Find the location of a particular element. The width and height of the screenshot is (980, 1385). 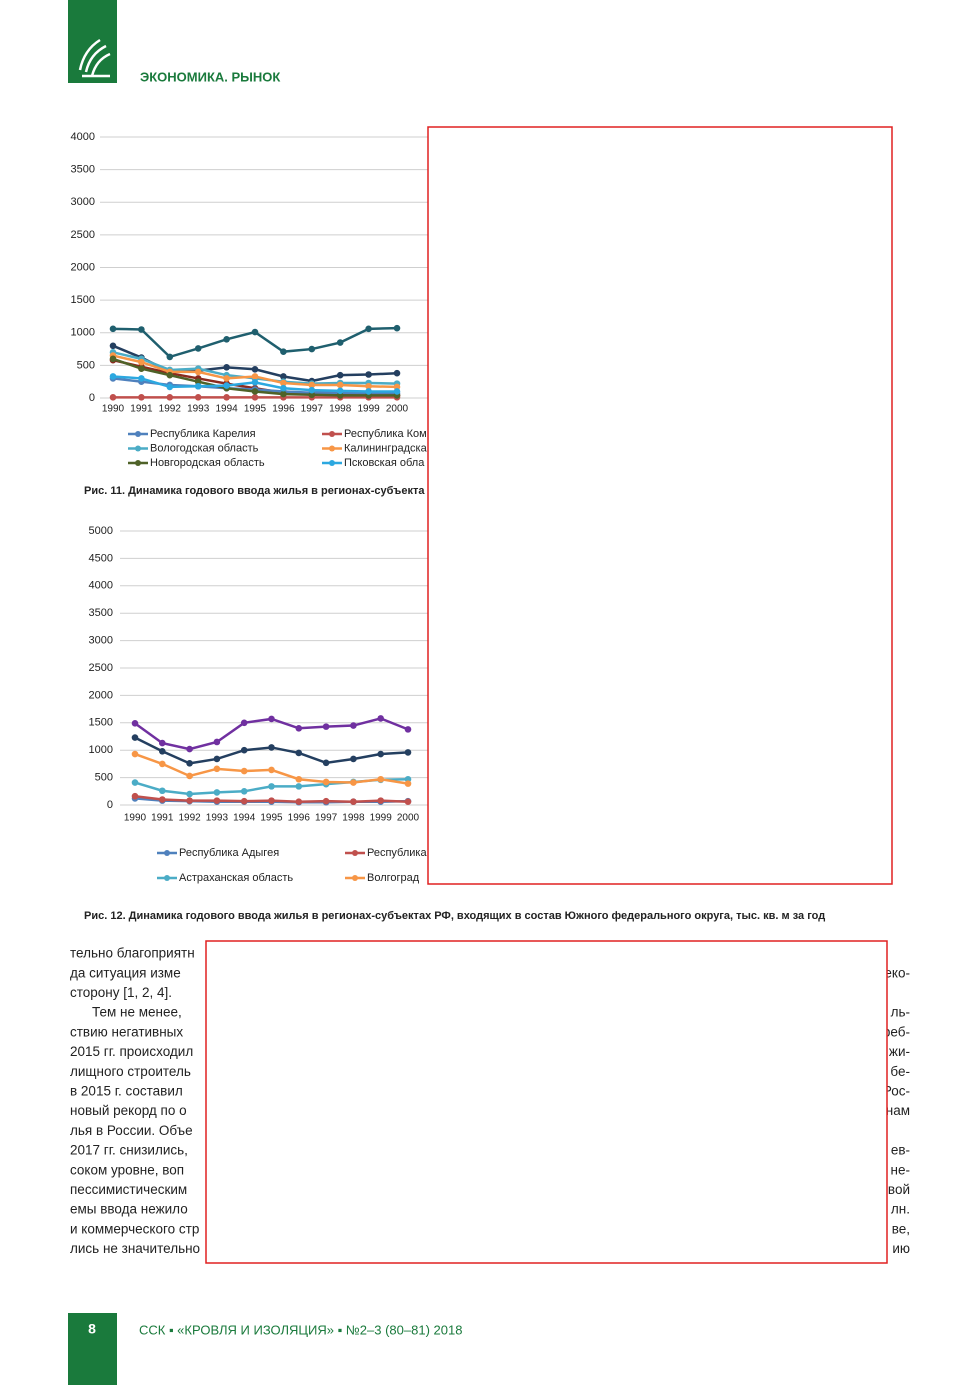

body-text: ве, is located at coordinates (901, 1228).